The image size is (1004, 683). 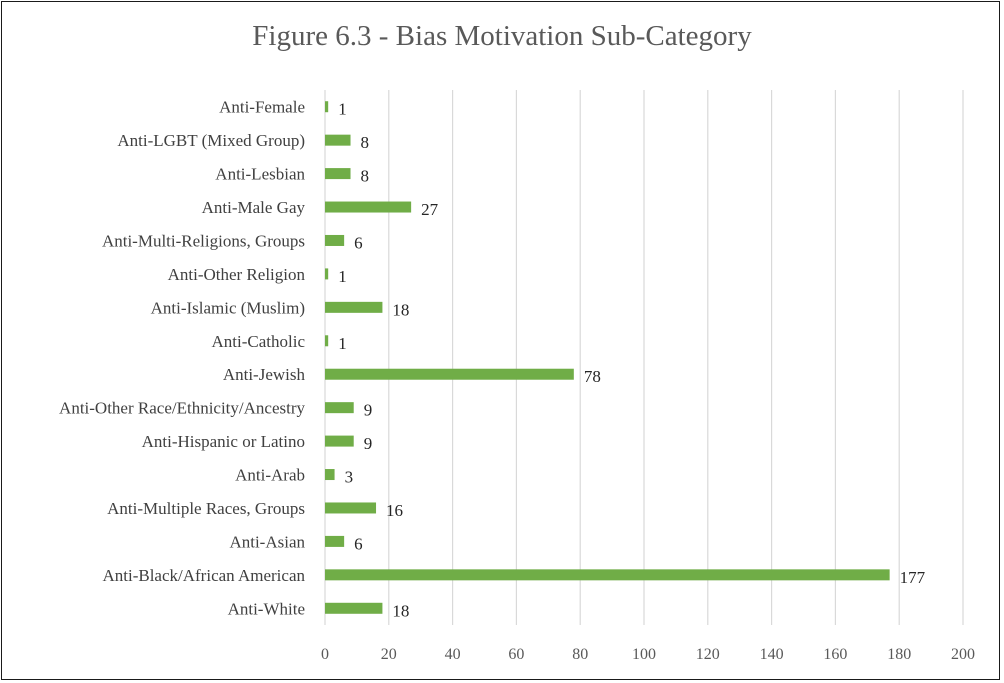 What do you see at coordinates (325, 654) in the screenshot?
I see `x-tick-label: 0` at bounding box center [325, 654].